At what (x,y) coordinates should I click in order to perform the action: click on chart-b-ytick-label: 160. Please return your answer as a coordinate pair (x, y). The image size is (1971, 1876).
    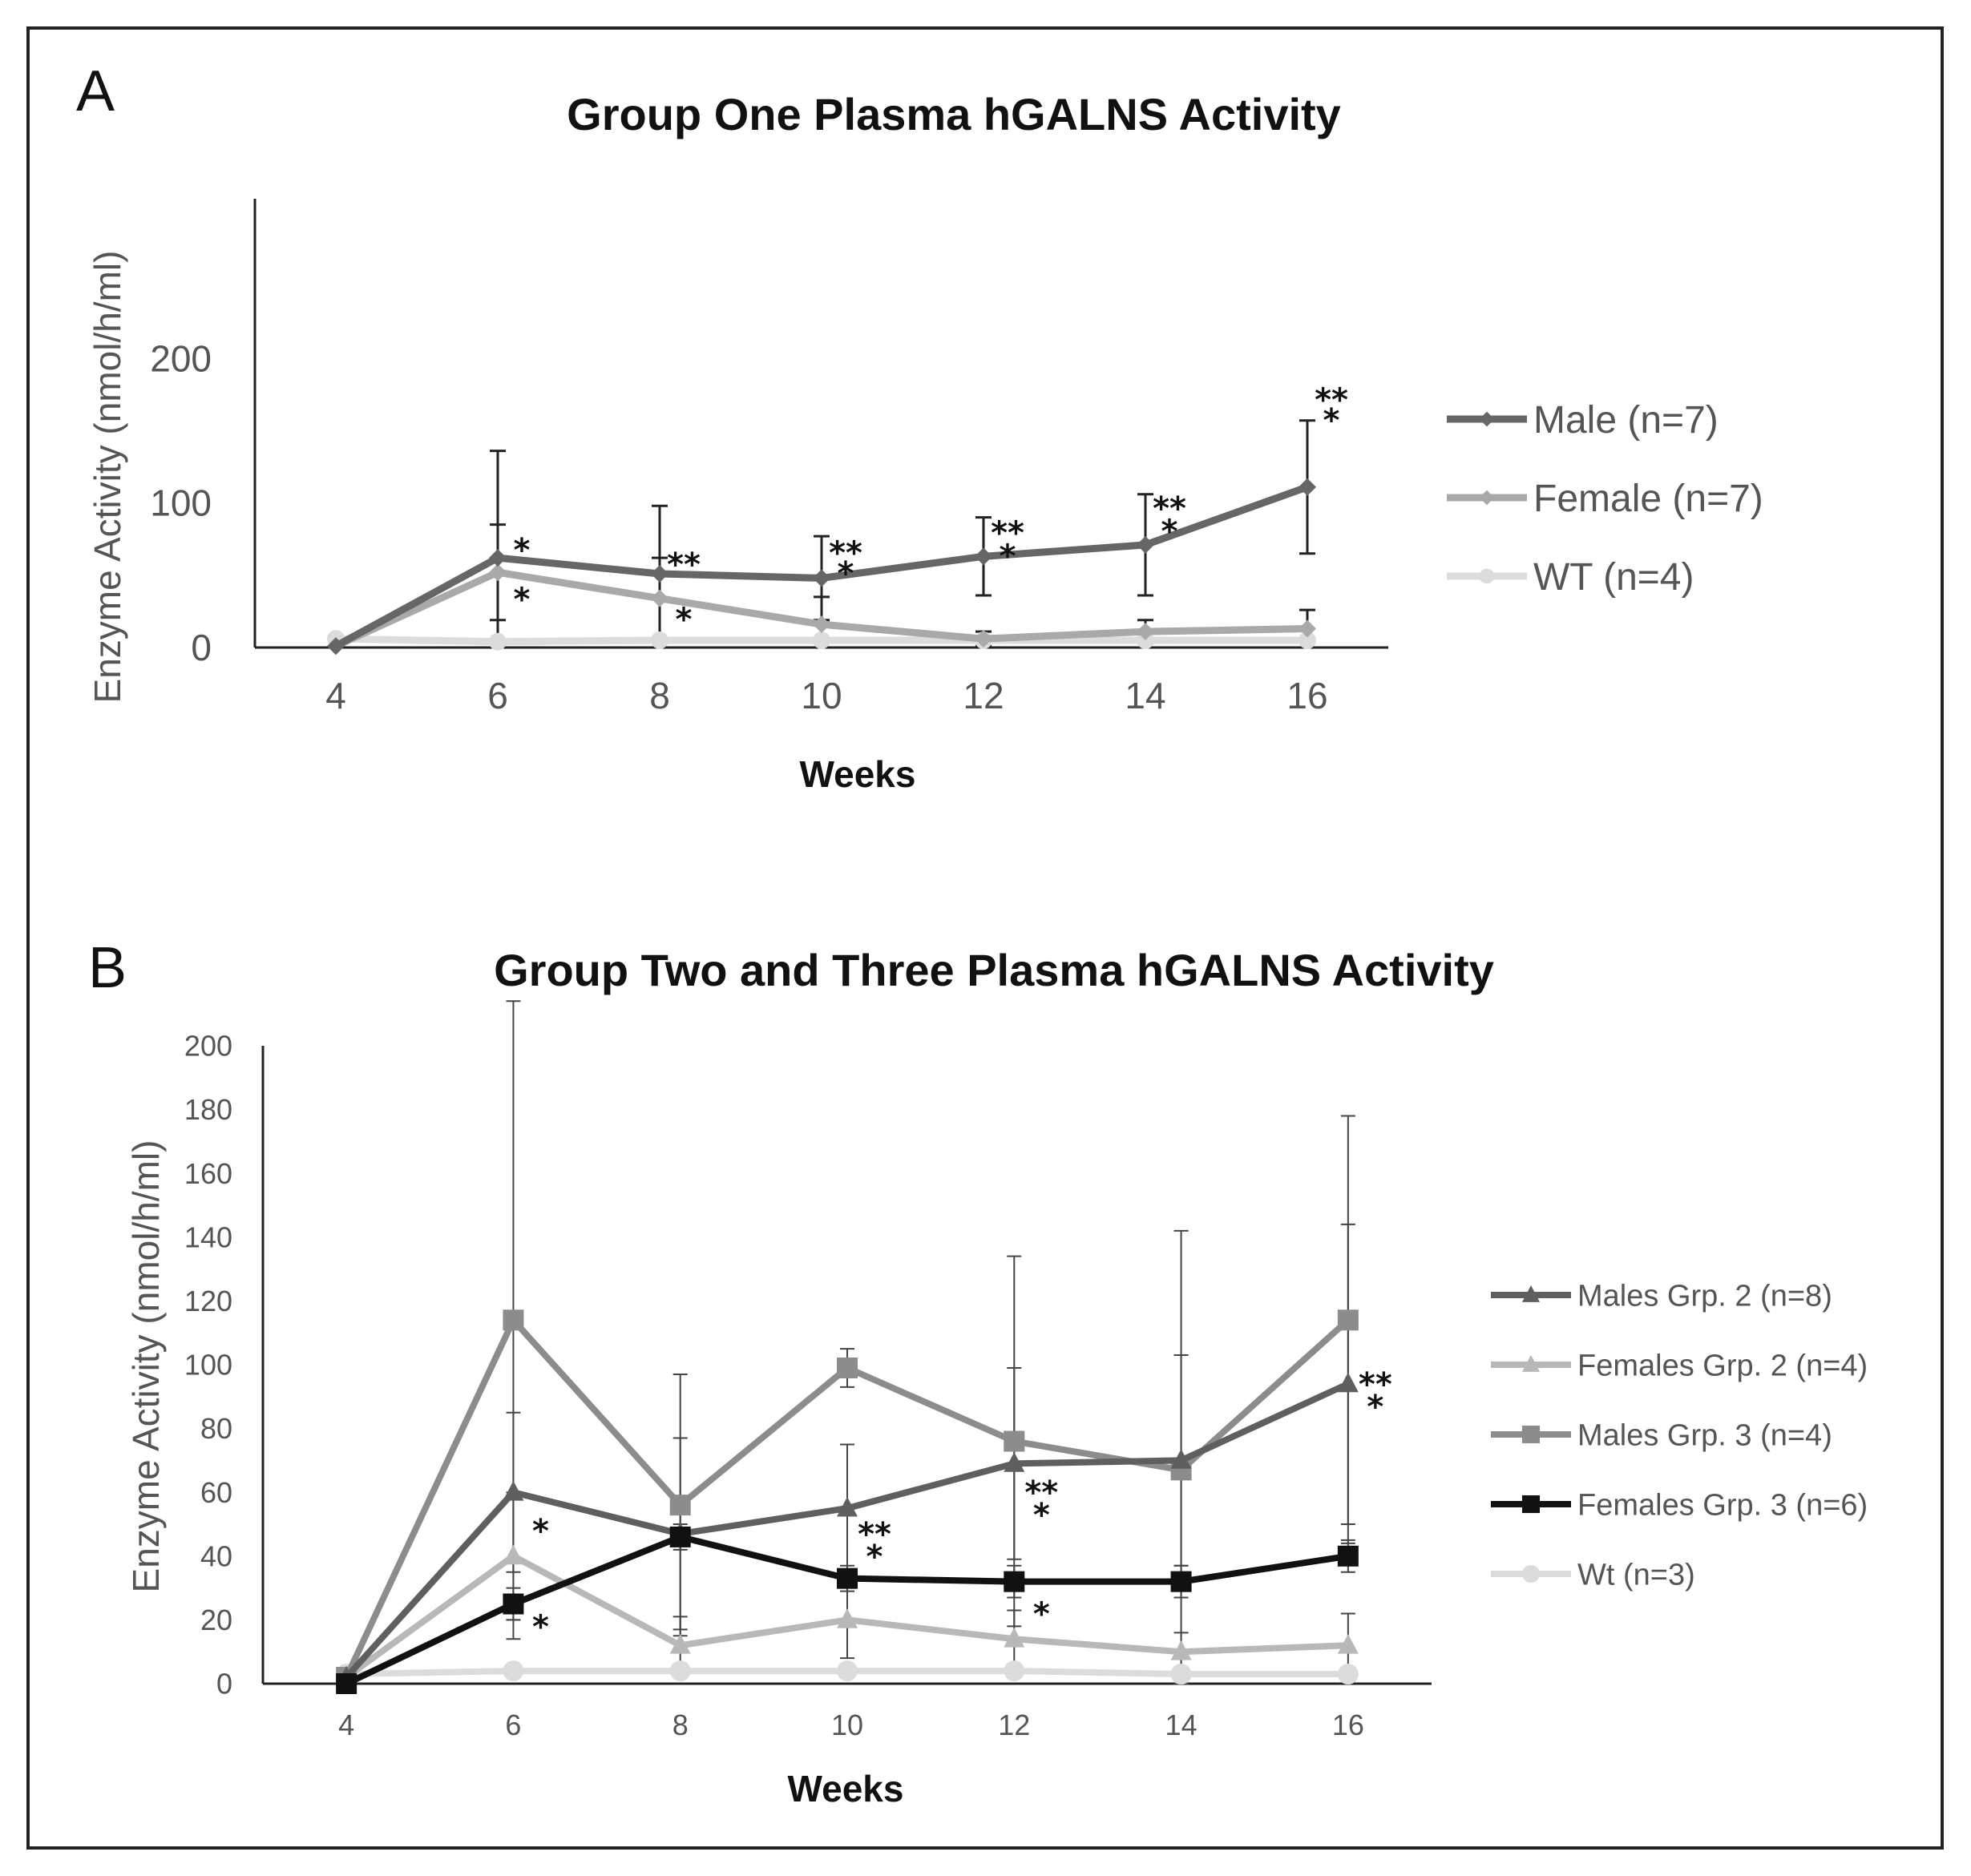
    Looking at the image, I should click on (208, 1174).